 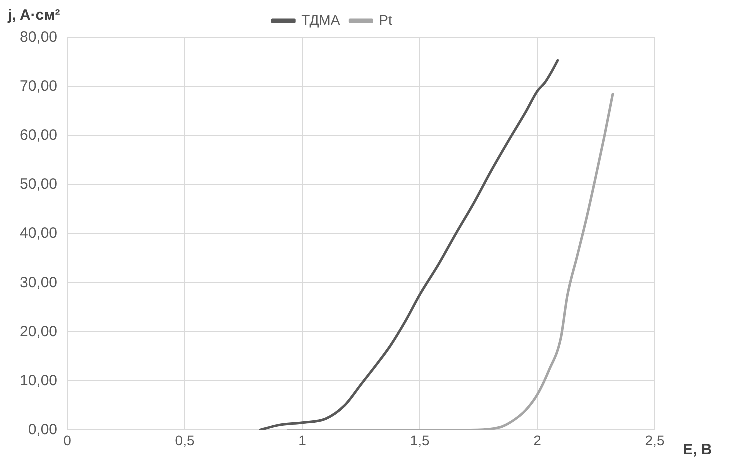 I want to click on x-tick-label: 2, so click(x=538, y=440).